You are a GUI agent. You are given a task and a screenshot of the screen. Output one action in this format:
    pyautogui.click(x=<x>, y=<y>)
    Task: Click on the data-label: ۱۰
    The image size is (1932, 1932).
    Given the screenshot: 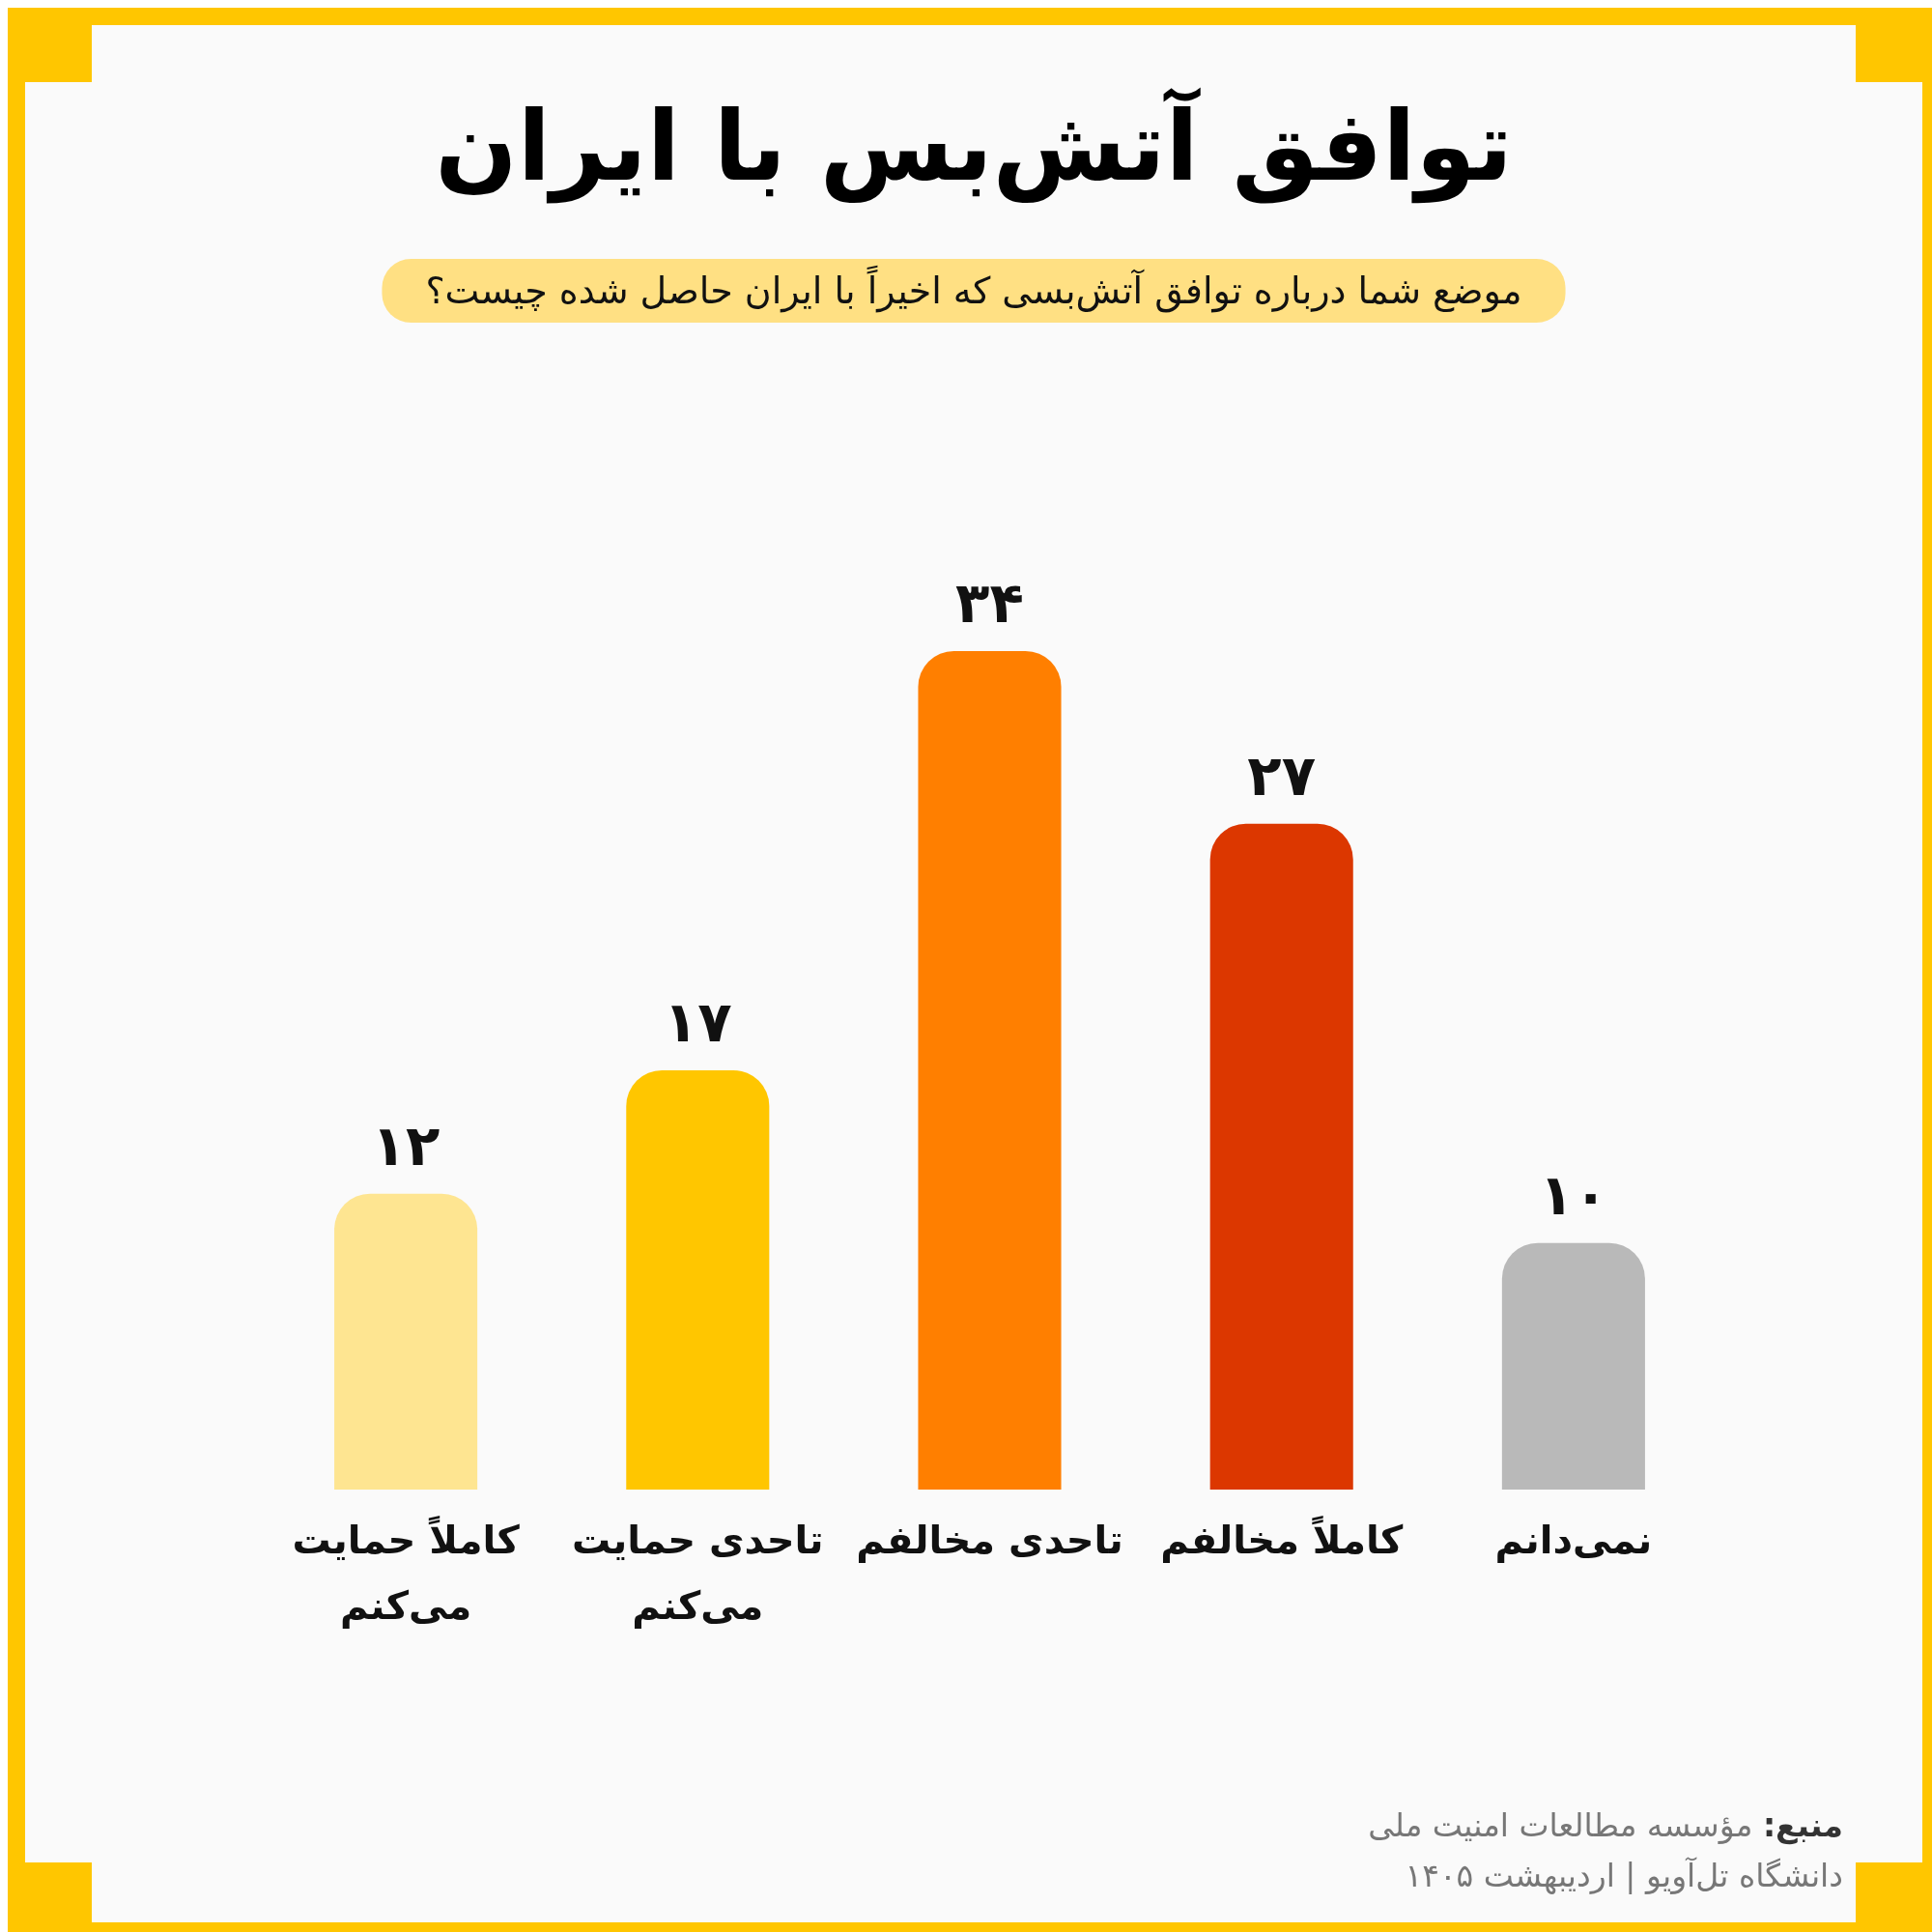 What is the action you would take?
    pyautogui.click(x=1573, y=1194)
    